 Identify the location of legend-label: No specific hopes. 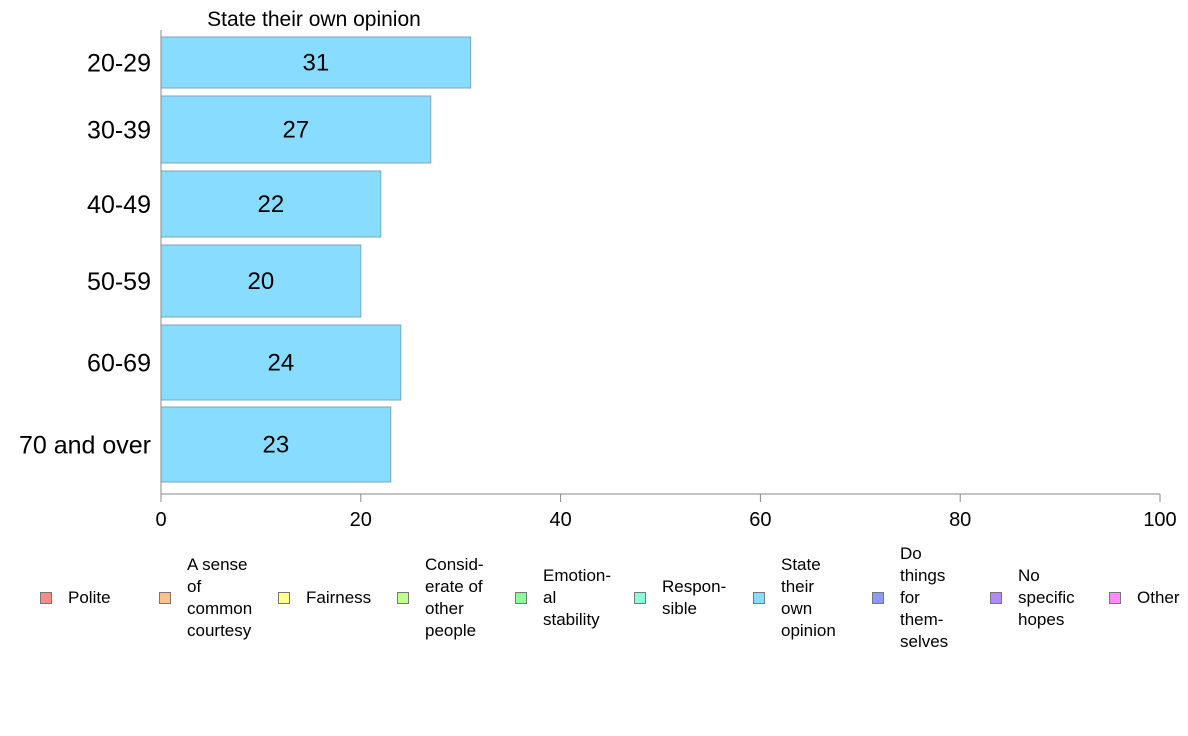
(1046, 597).